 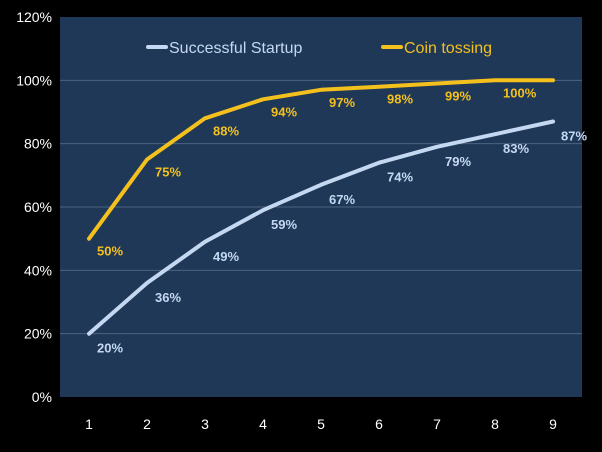 I want to click on data-label: 83%, so click(x=516, y=148).